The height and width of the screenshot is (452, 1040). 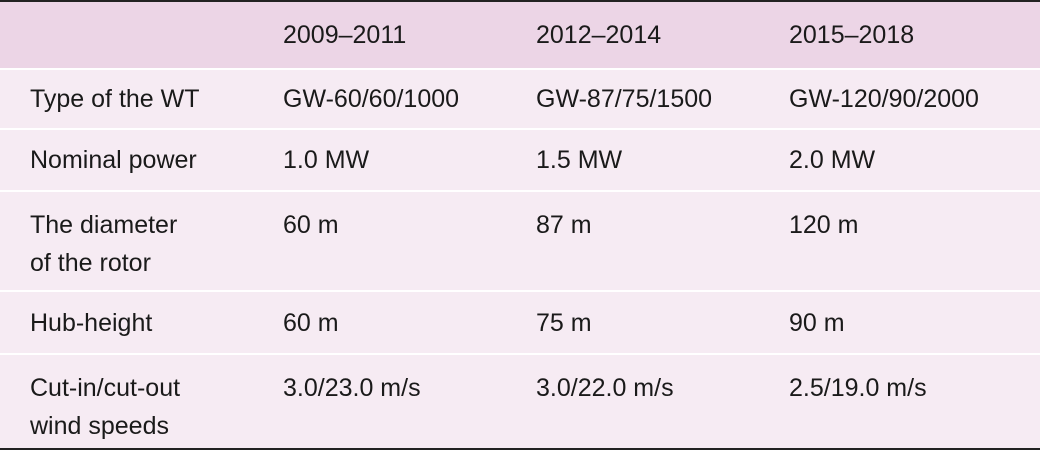 I want to click on table-cell: GW-60/60/1000, so click(x=371, y=99).